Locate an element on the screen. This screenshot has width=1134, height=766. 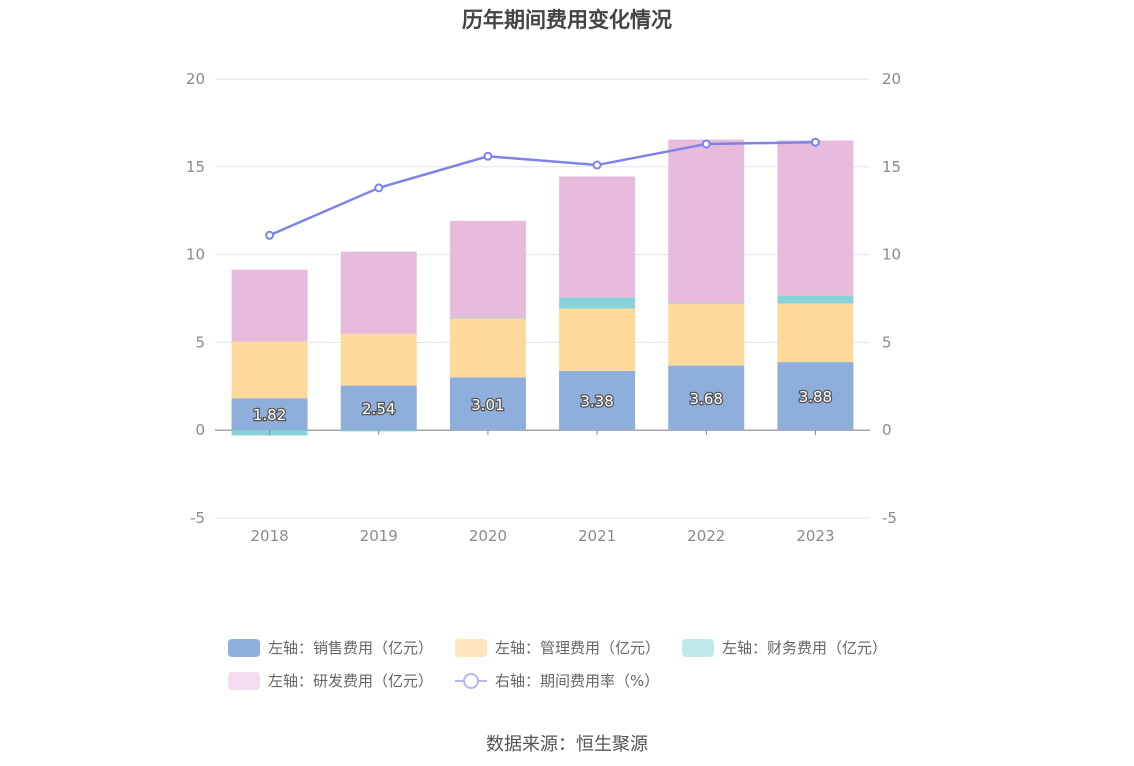
y-right-tick-label: 15 is located at coordinates (891, 167).